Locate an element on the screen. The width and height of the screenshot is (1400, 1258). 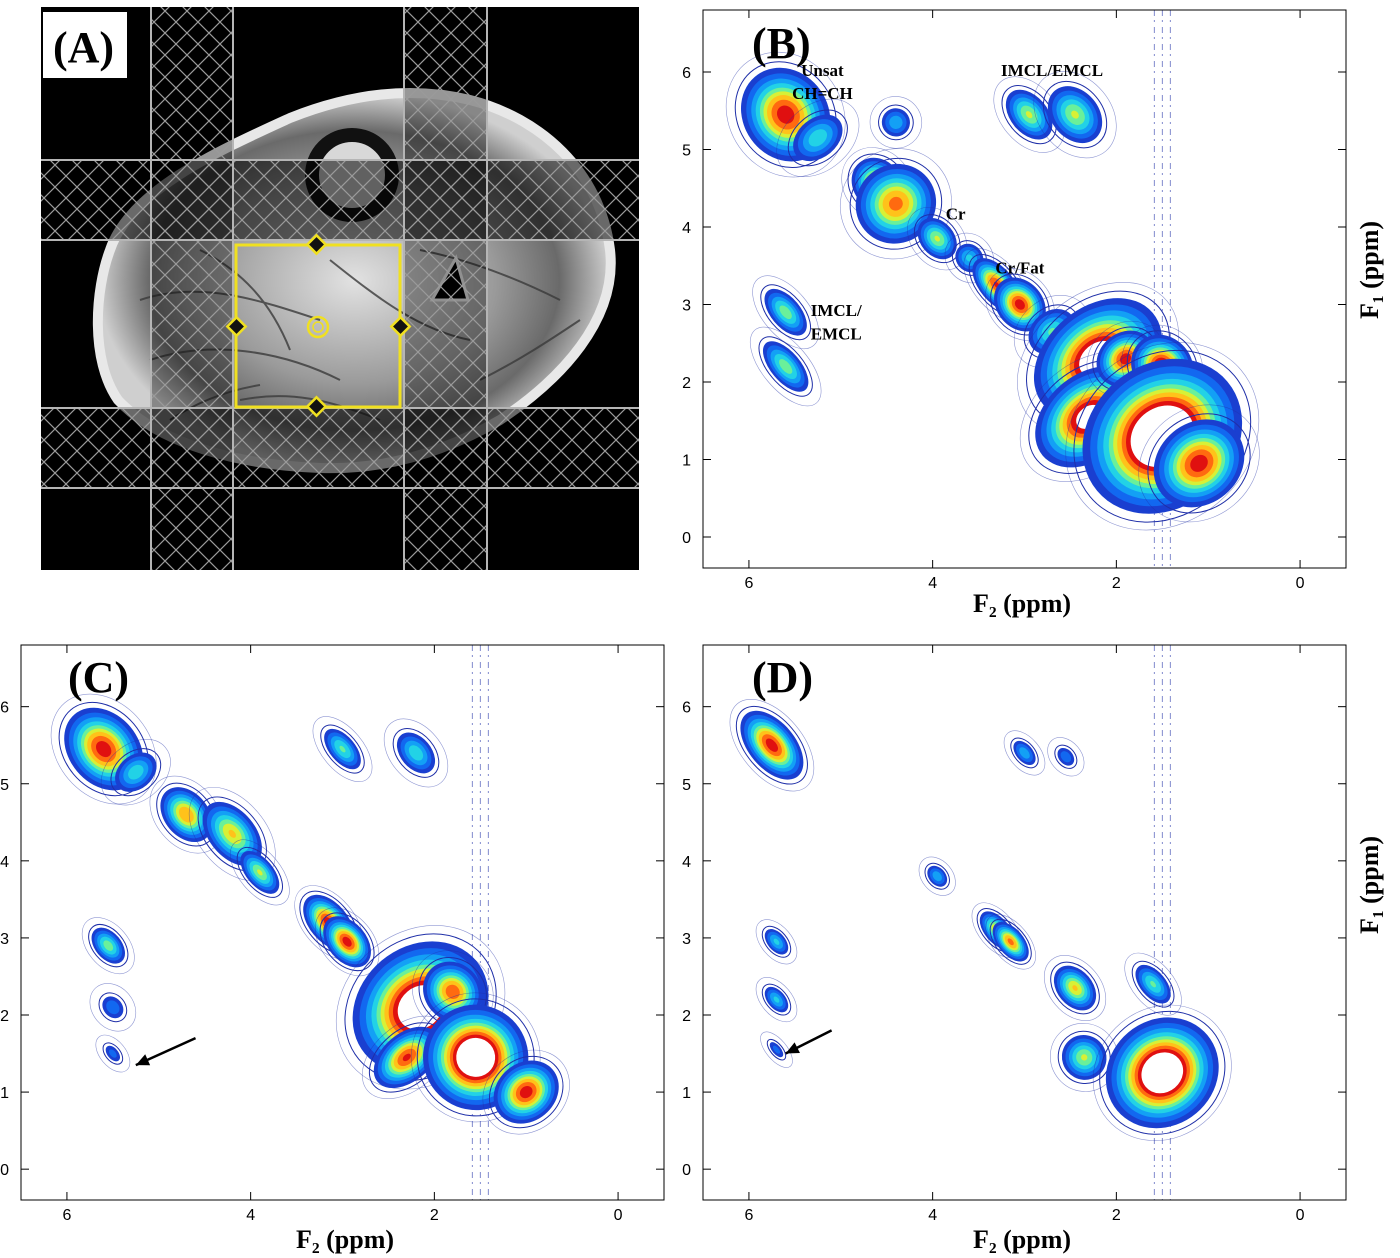
voxel-center-inner is located at coordinates (318, 327).